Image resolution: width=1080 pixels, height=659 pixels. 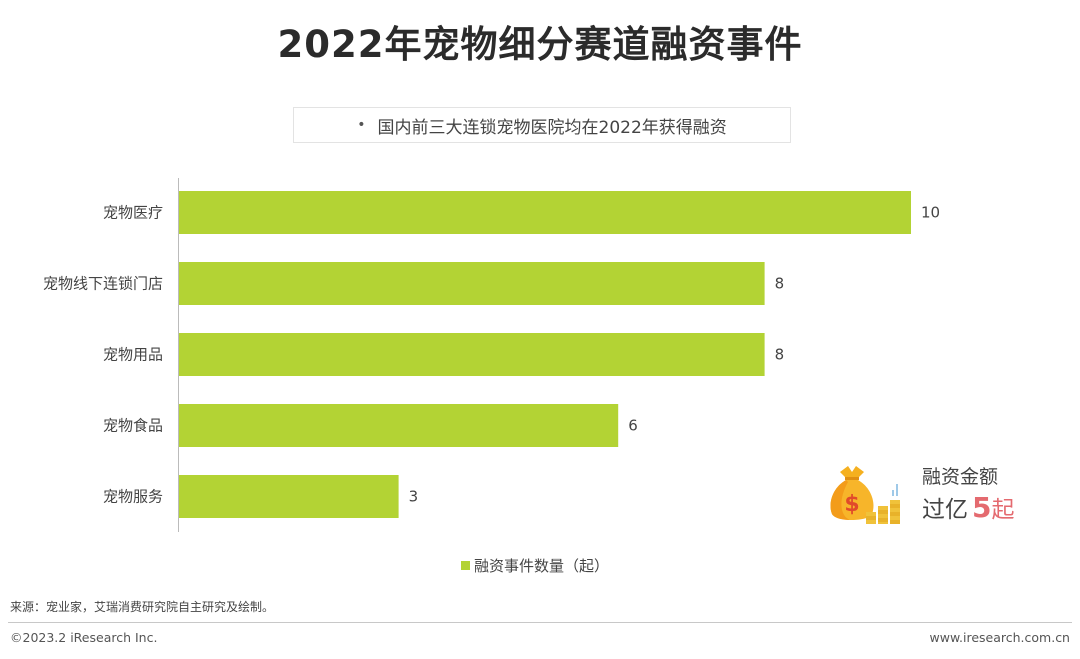 What do you see at coordinates (1003, 510) in the screenshot?
I see `callout-unit: 起` at bounding box center [1003, 510].